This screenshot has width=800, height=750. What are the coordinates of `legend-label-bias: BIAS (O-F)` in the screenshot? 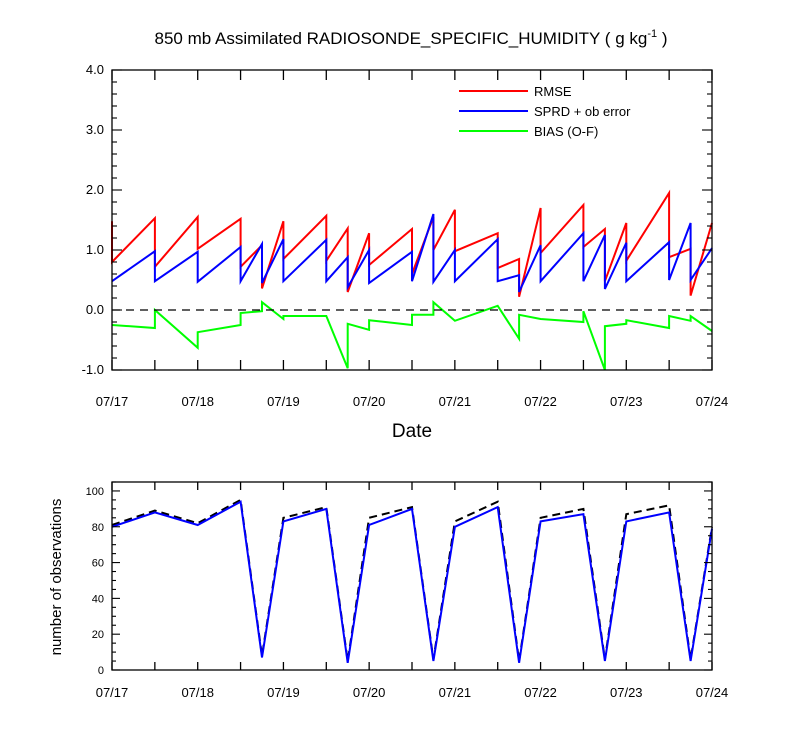 It's located at (566, 131).